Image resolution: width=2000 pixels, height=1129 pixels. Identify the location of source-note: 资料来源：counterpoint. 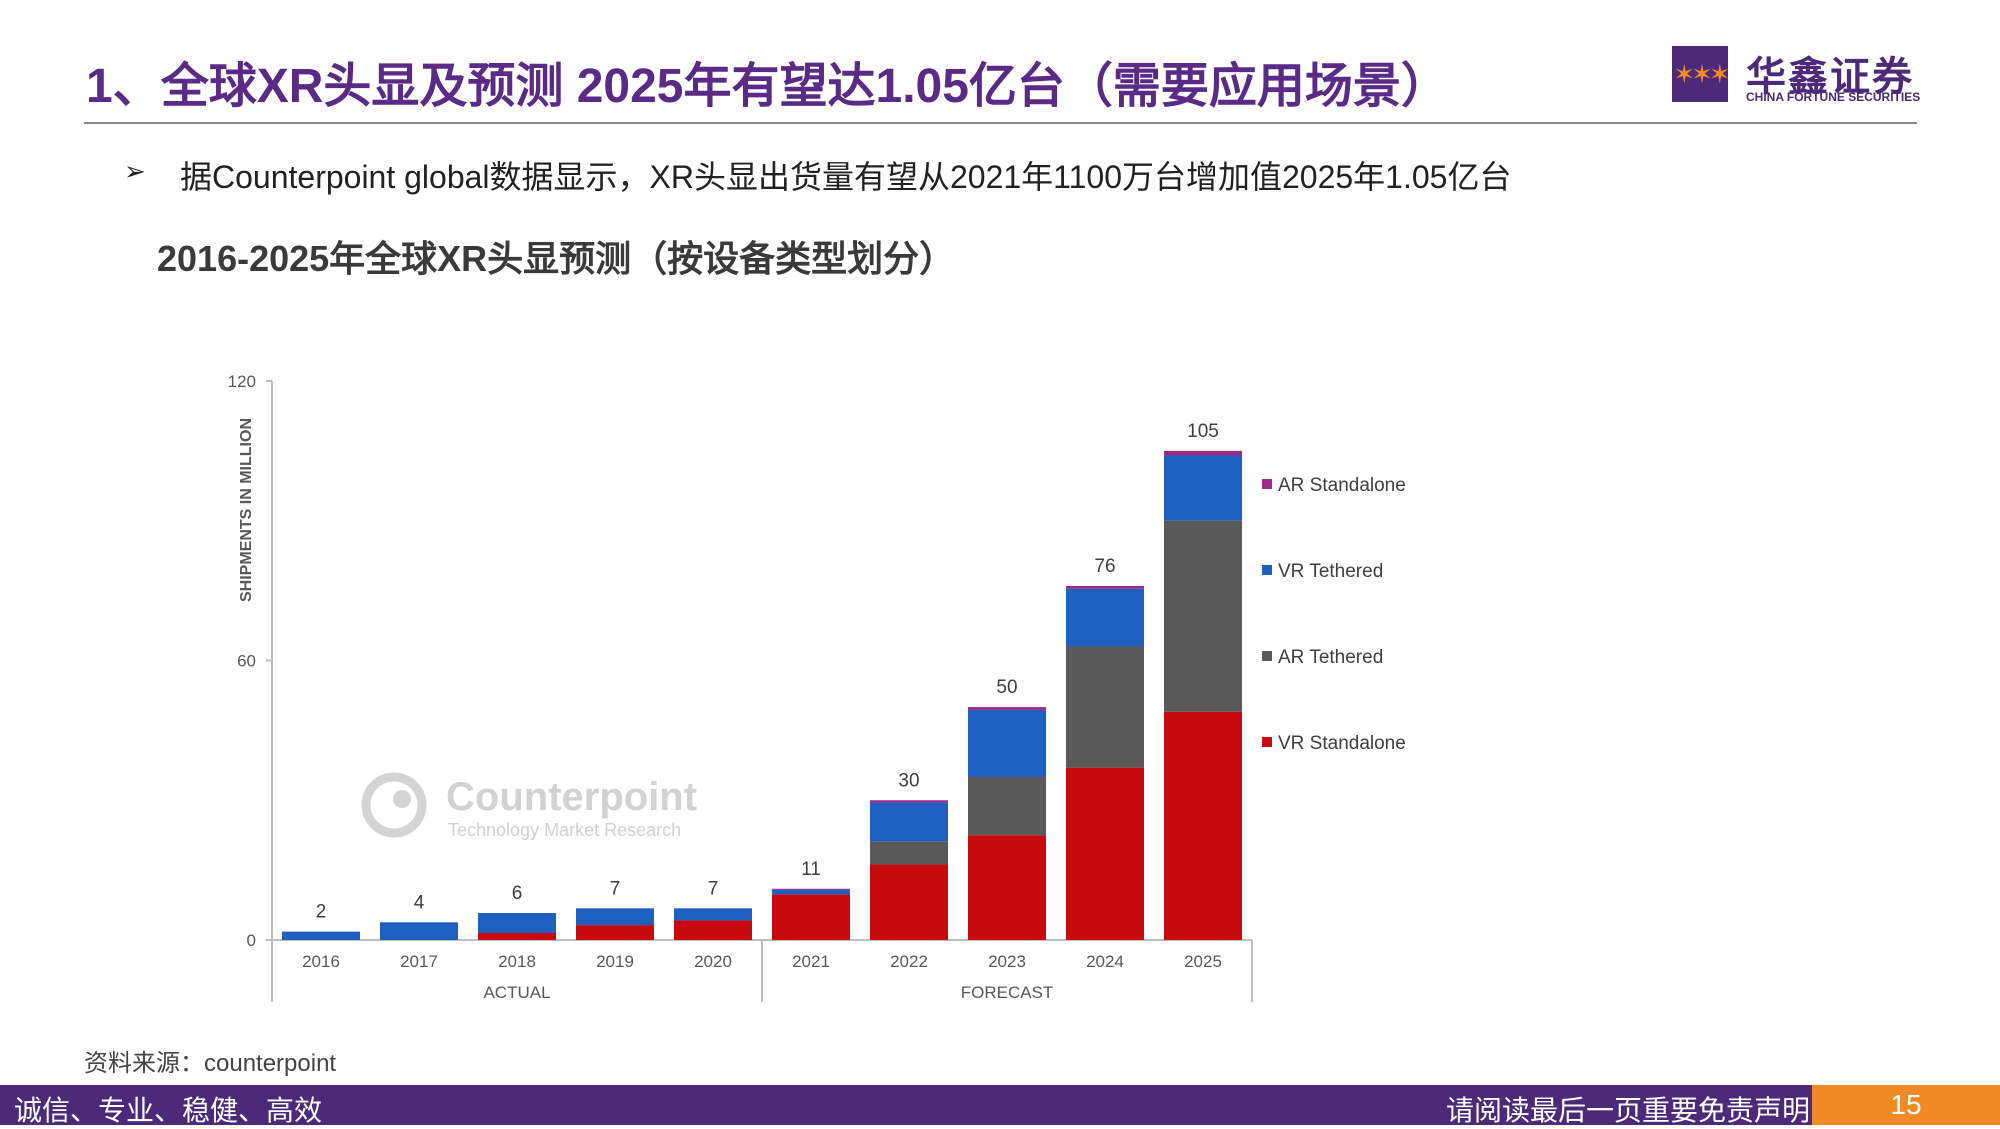
(210, 1063).